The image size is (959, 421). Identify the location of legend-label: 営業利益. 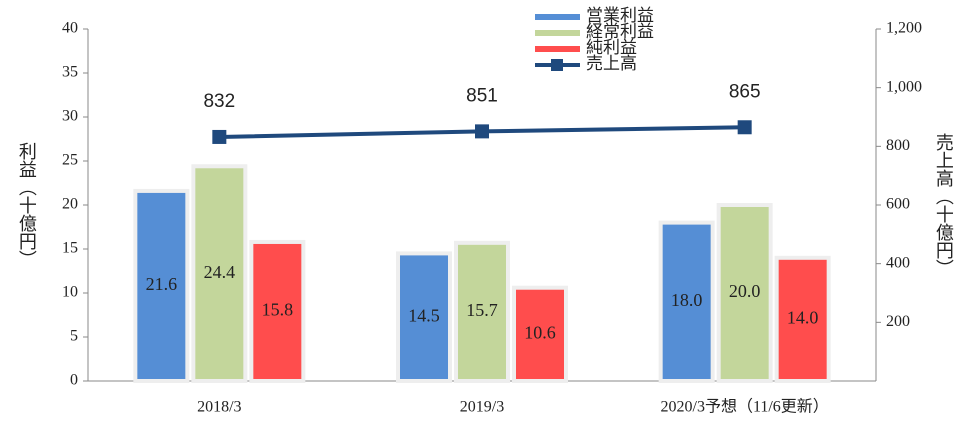
(620, 15).